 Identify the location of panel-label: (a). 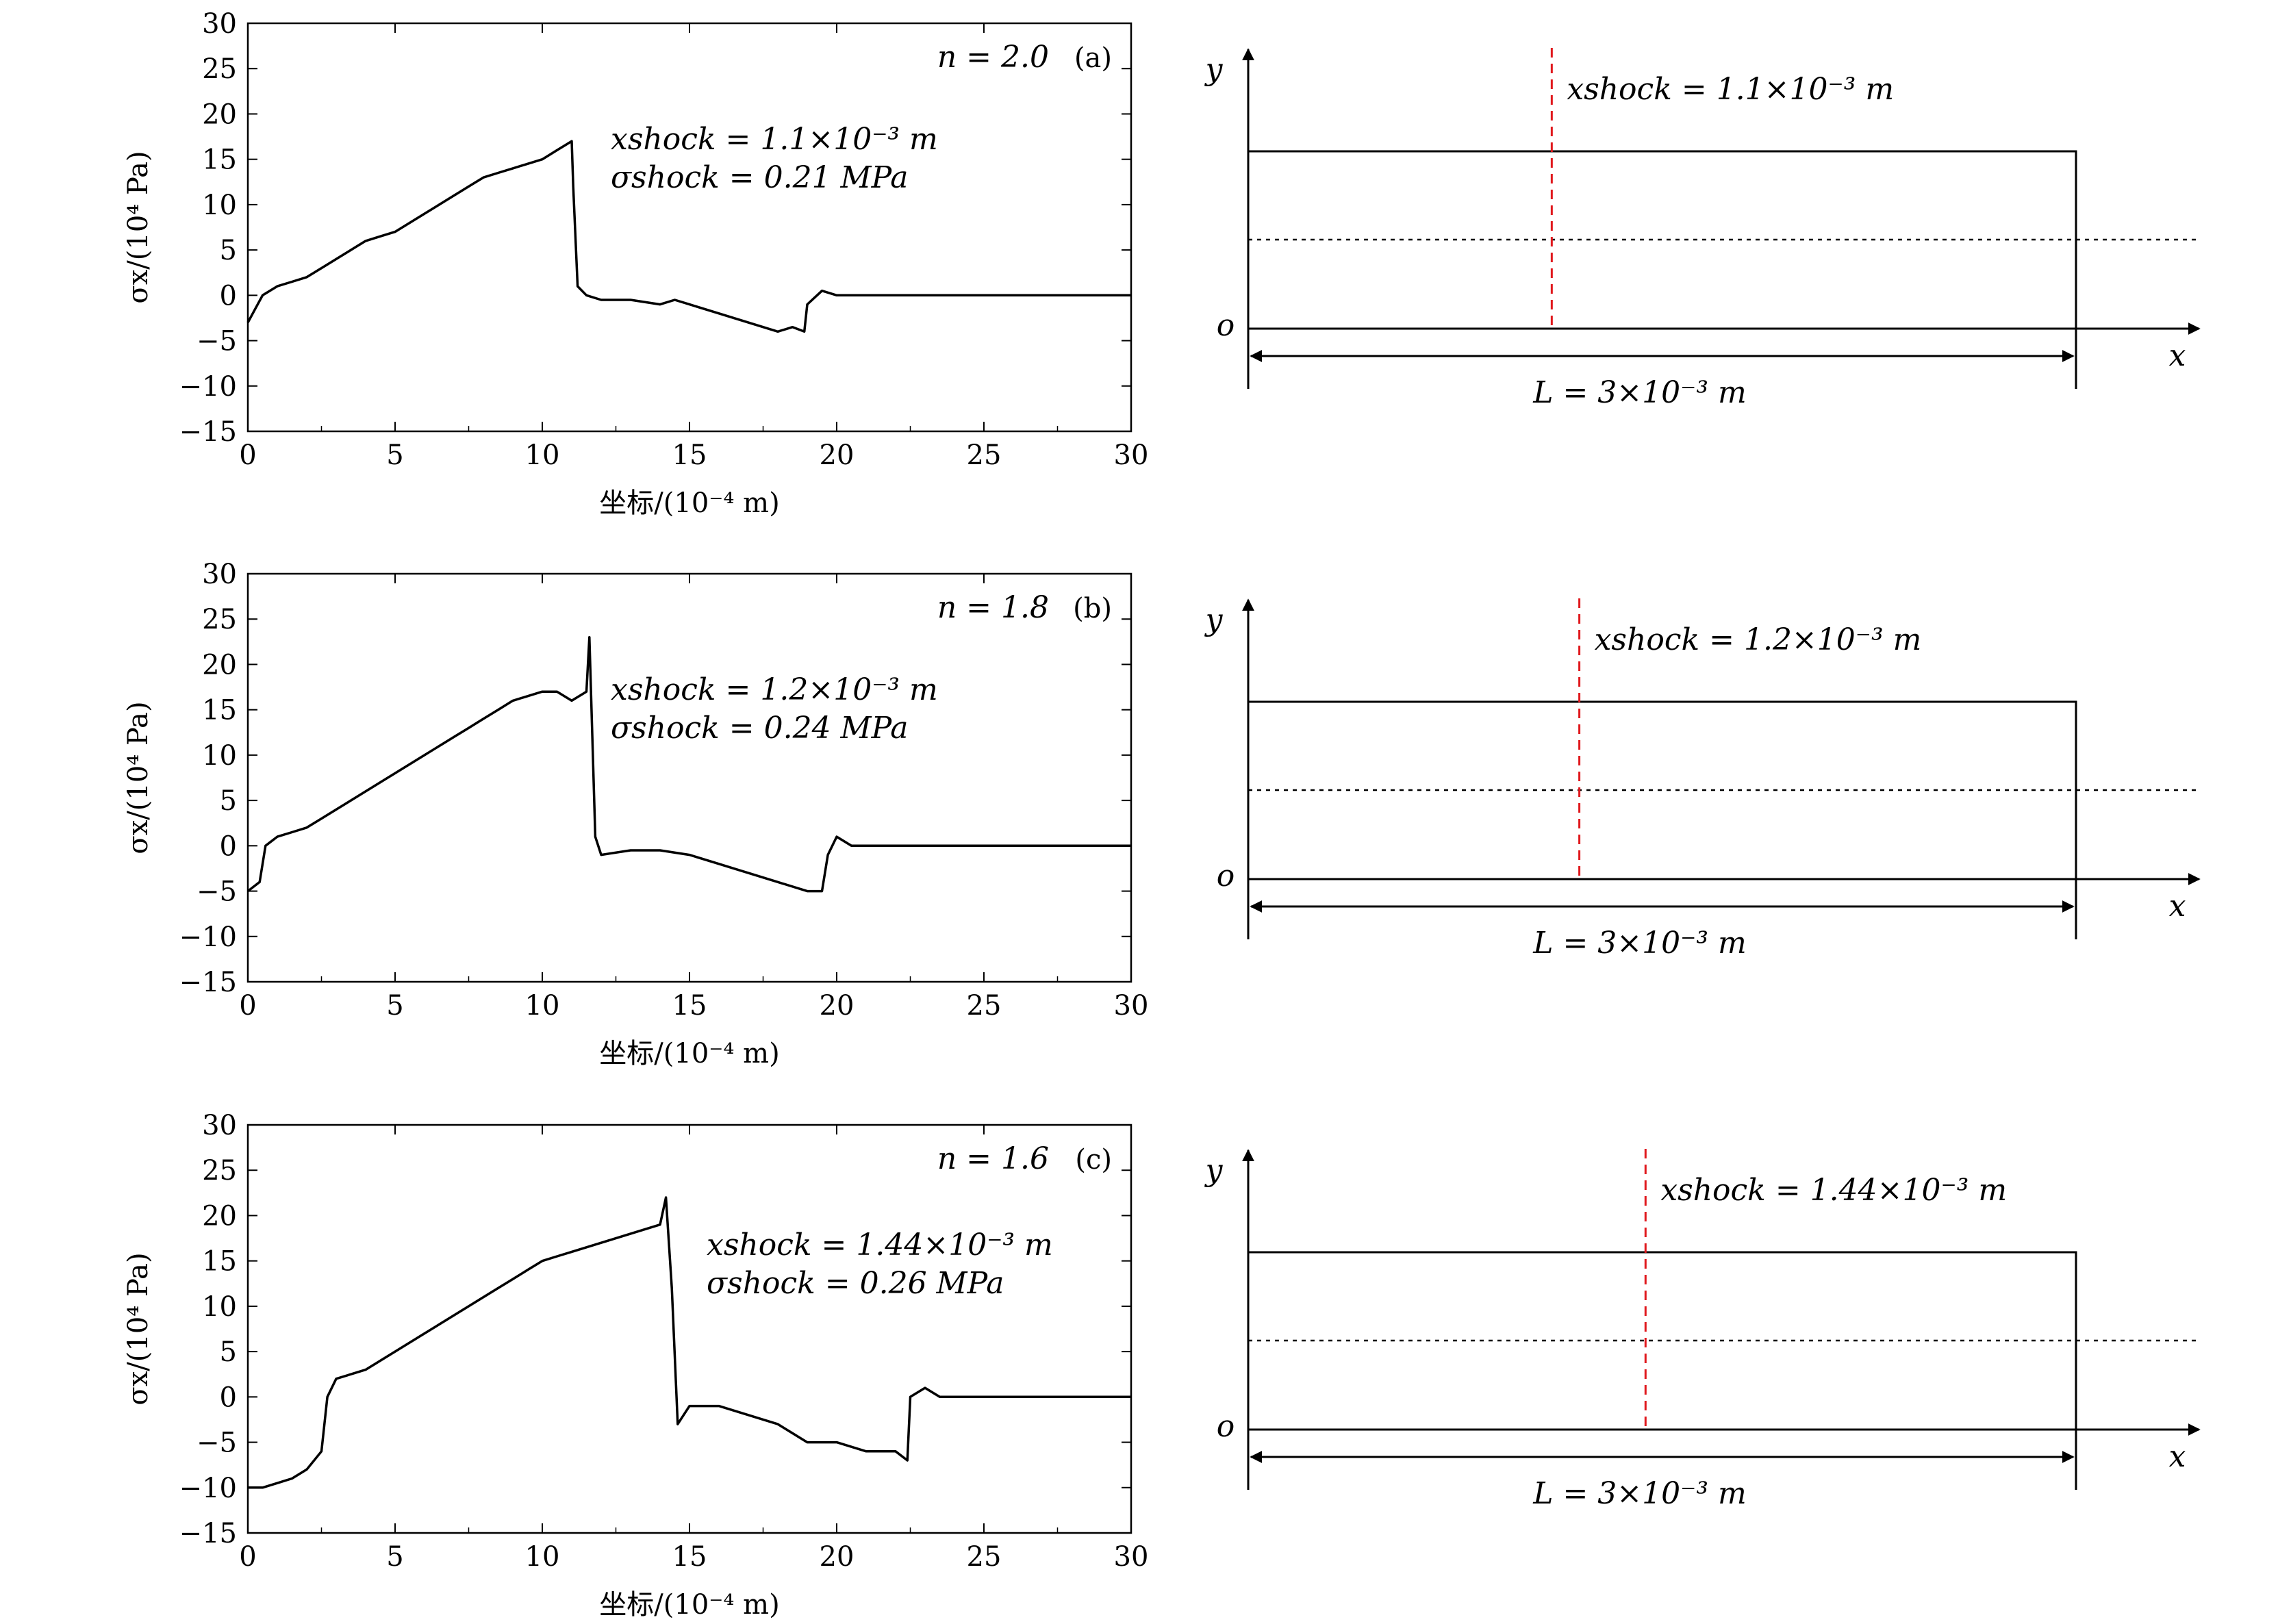
(1093, 58).